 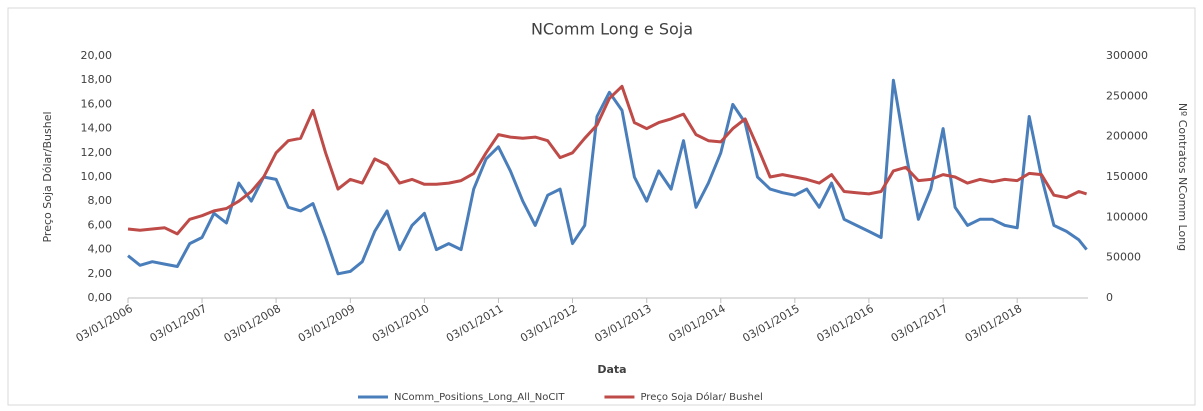 I want to click on legend-label: NComm_Positions_Long_All_NoCIT, so click(x=479, y=397).